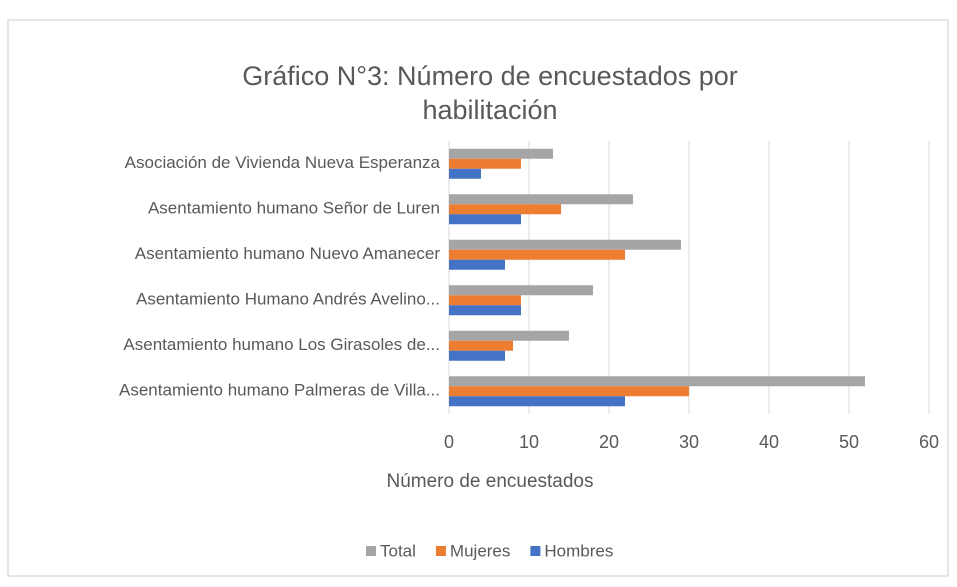 The width and height of the screenshot is (957, 587). What do you see at coordinates (578, 550) in the screenshot?
I see `legend-label: Hombres` at bounding box center [578, 550].